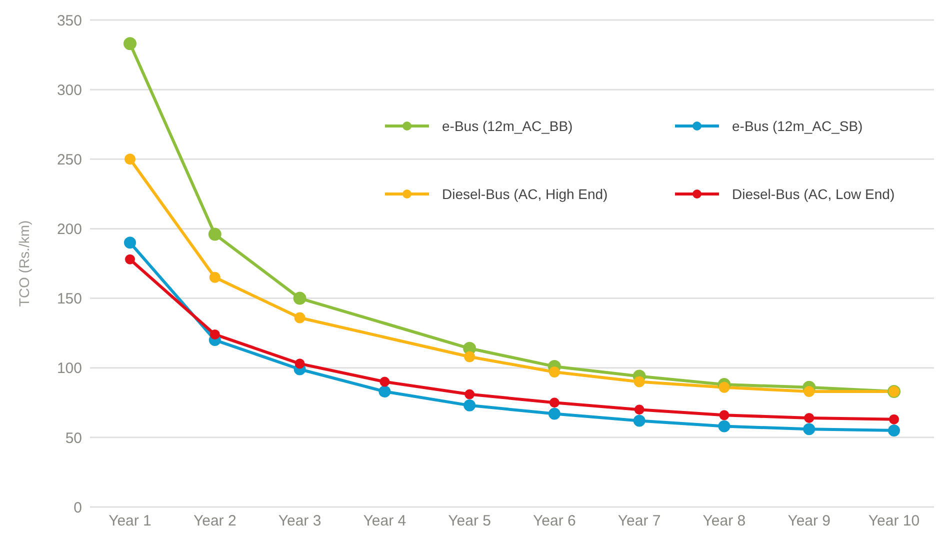 Image resolution: width=952 pixels, height=549 pixels. Describe the element at coordinates (24, 263) in the screenshot. I see `y-axis-title: TCO (Rs./km)` at that location.